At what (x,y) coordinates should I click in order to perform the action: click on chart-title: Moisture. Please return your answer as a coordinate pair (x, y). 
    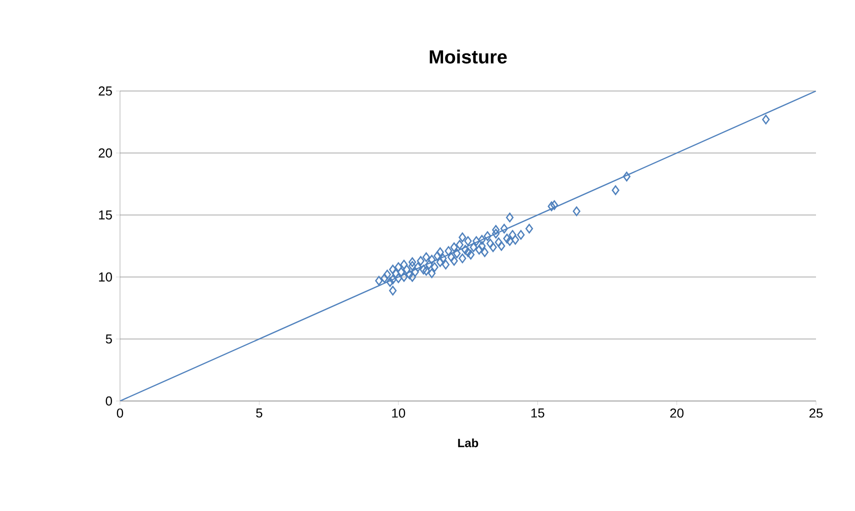
    Looking at the image, I should click on (468, 57).